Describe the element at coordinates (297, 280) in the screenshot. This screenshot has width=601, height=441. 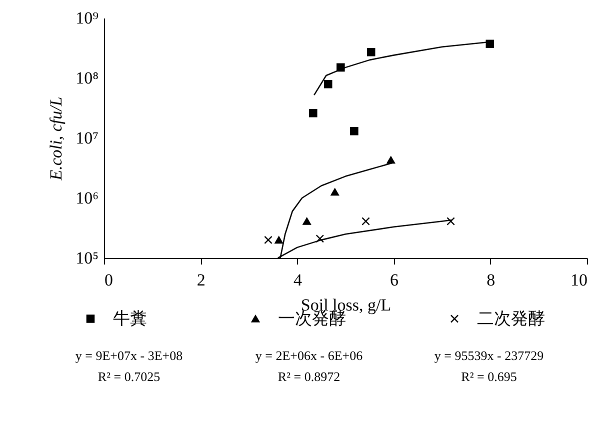
I see `x-tick-label: 4` at that location.